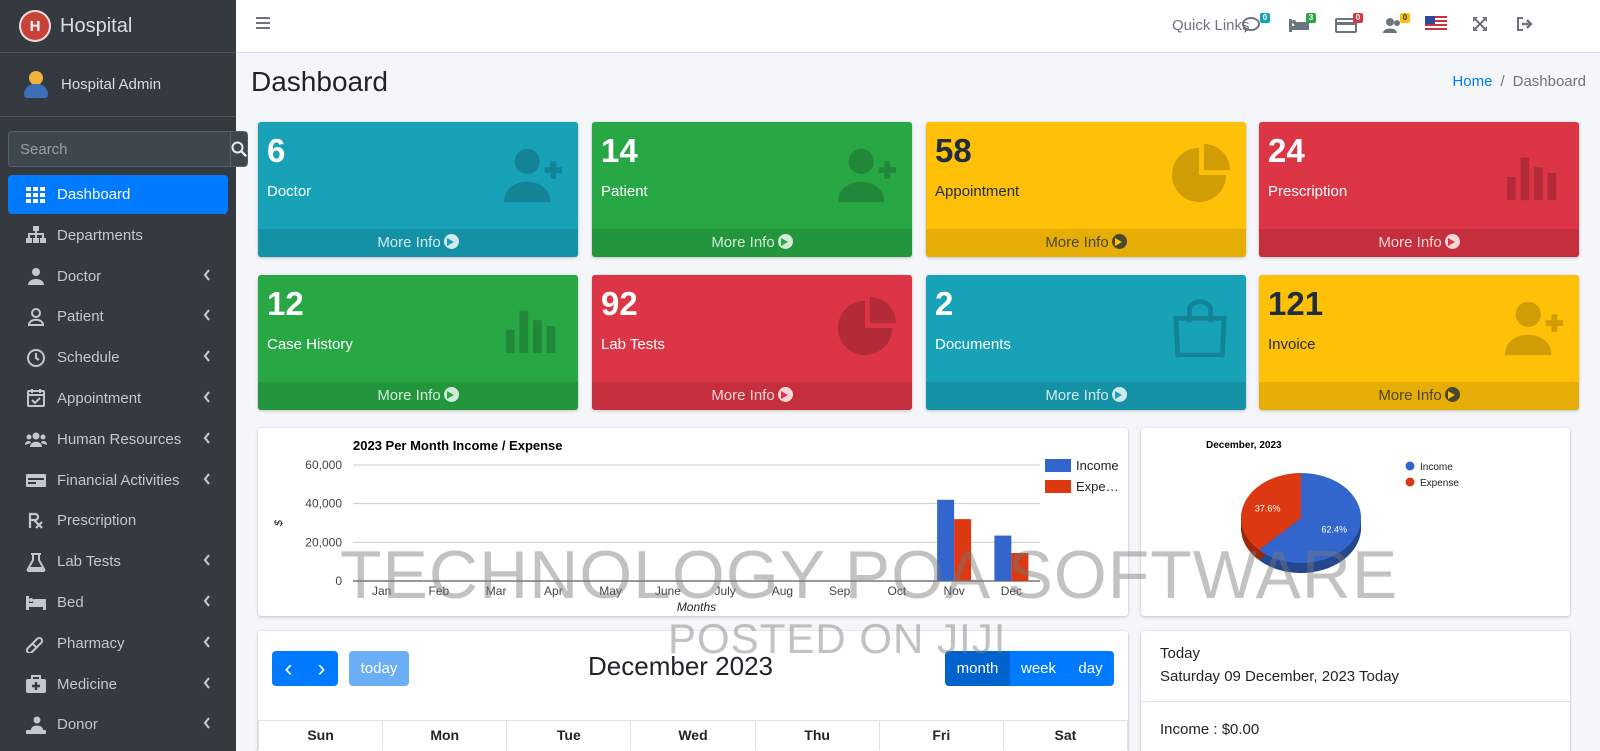  What do you see at coordinates (1244, 445) in the screenshot?
I see `chart-title: December, 2023` at bounding box center [1244, 445].